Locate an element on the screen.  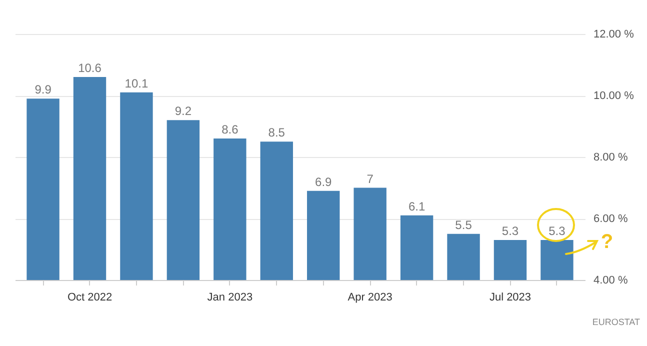
y-tick-label: 12.00 % is located at coordinates (614, 34).